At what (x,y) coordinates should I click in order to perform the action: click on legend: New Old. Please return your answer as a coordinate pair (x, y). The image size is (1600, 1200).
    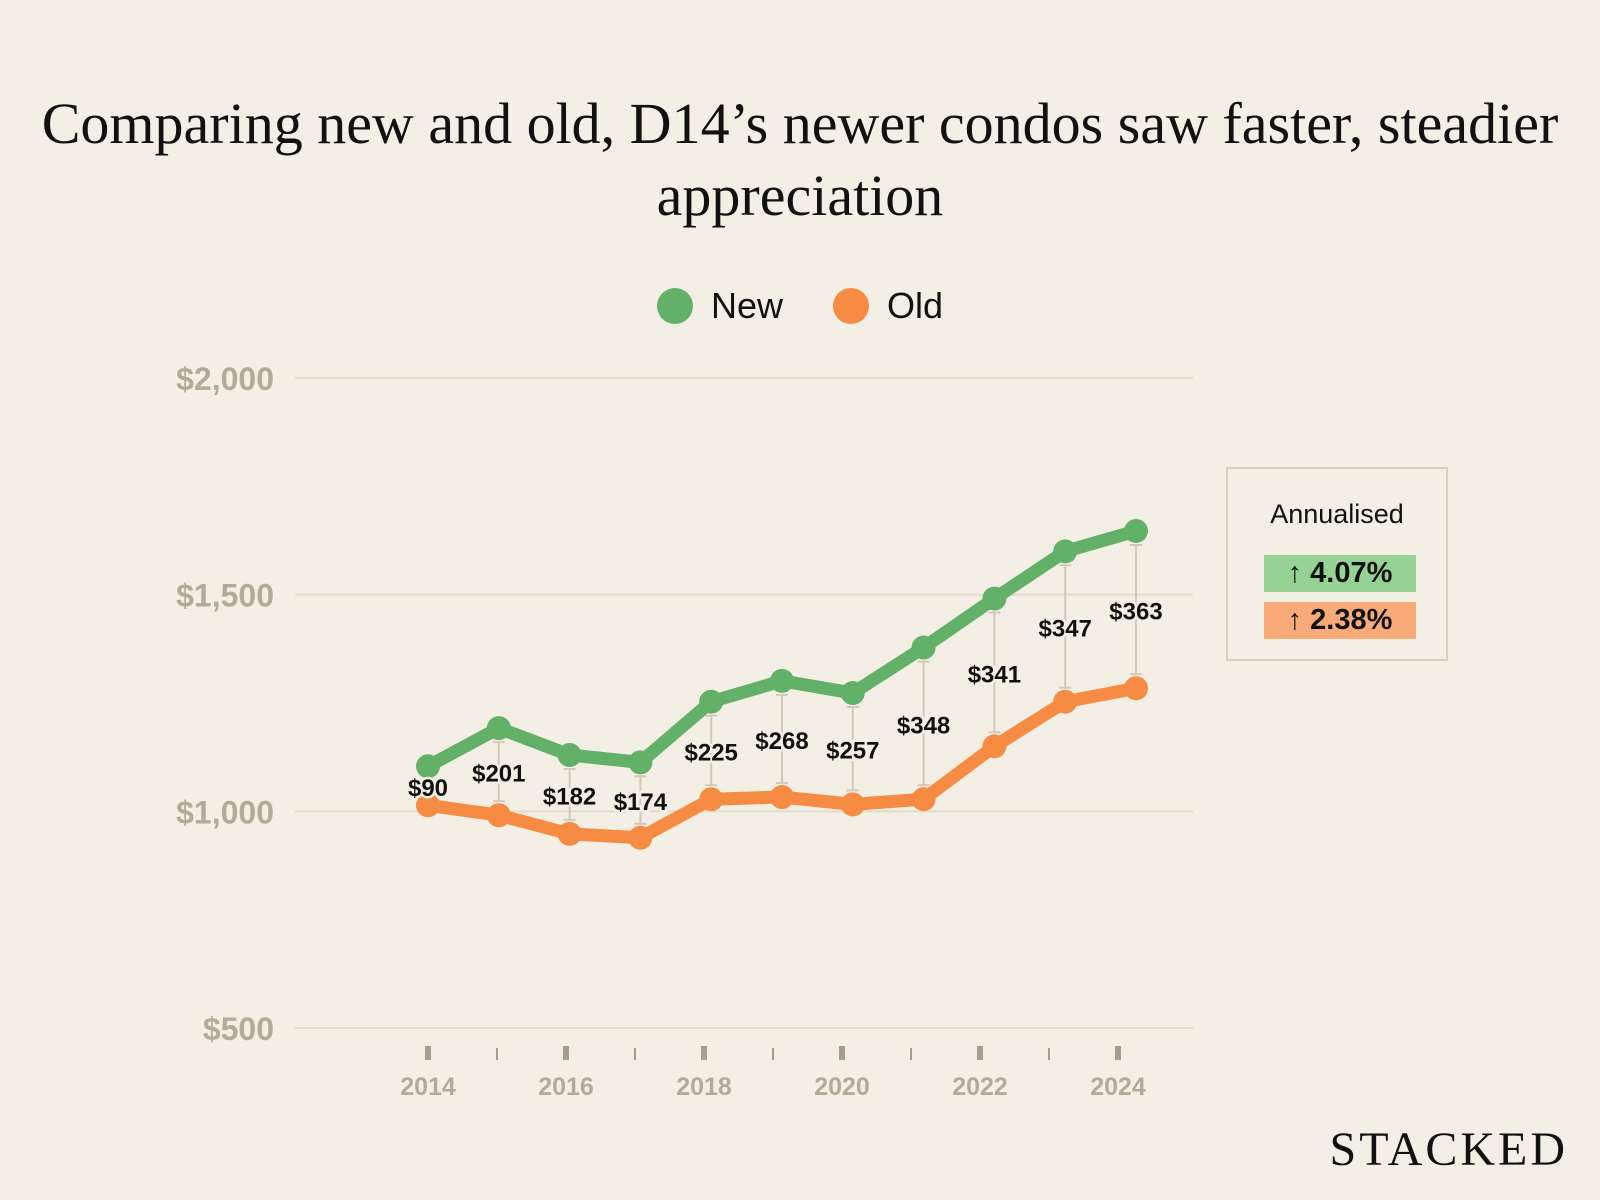
    Looking at the image, I should click on (800, 306).